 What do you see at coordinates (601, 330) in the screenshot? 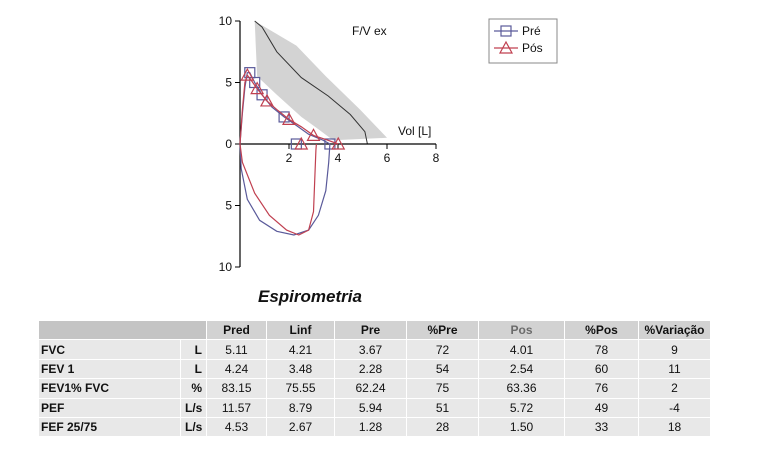
I see `header-pct-pos: %Pos` at bounding box center [601, 330].